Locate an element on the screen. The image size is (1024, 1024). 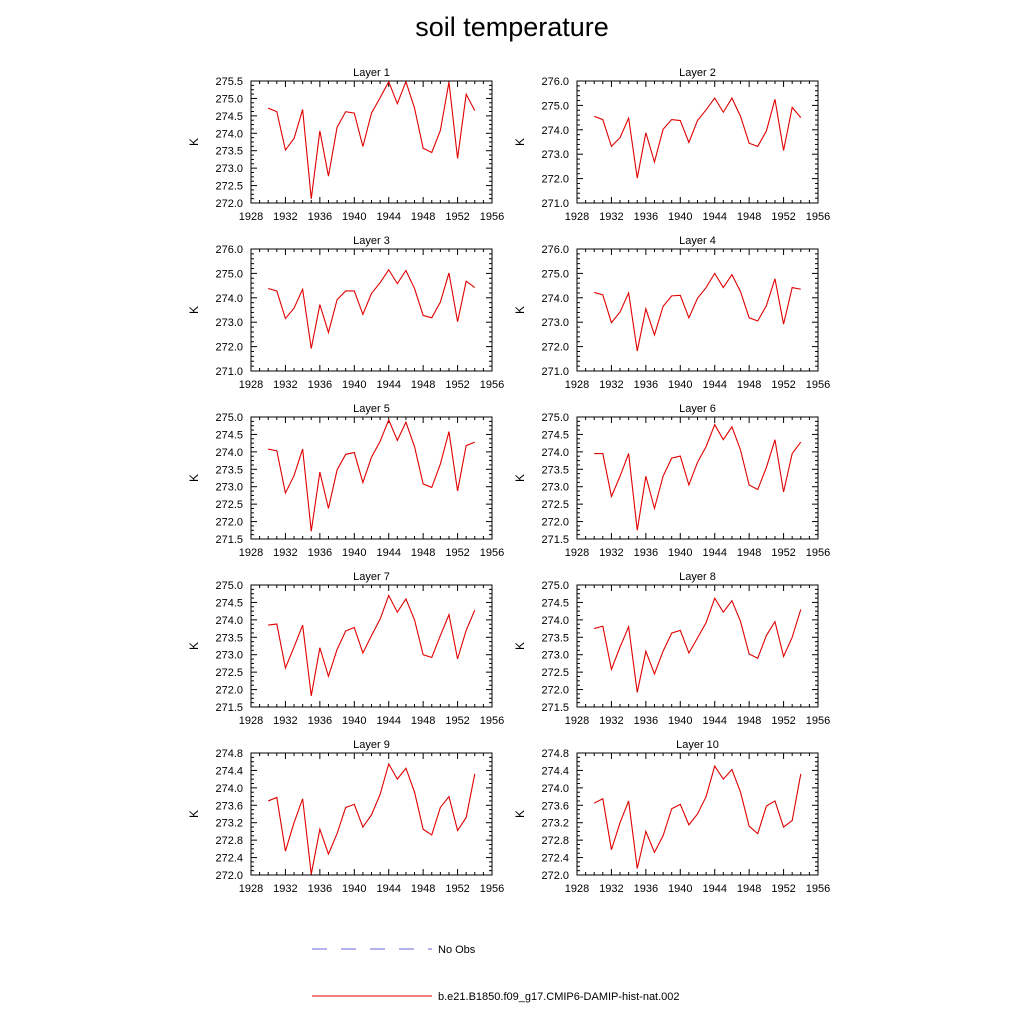
y-tick-label: 272.0 is located at coordinates (229, 876).